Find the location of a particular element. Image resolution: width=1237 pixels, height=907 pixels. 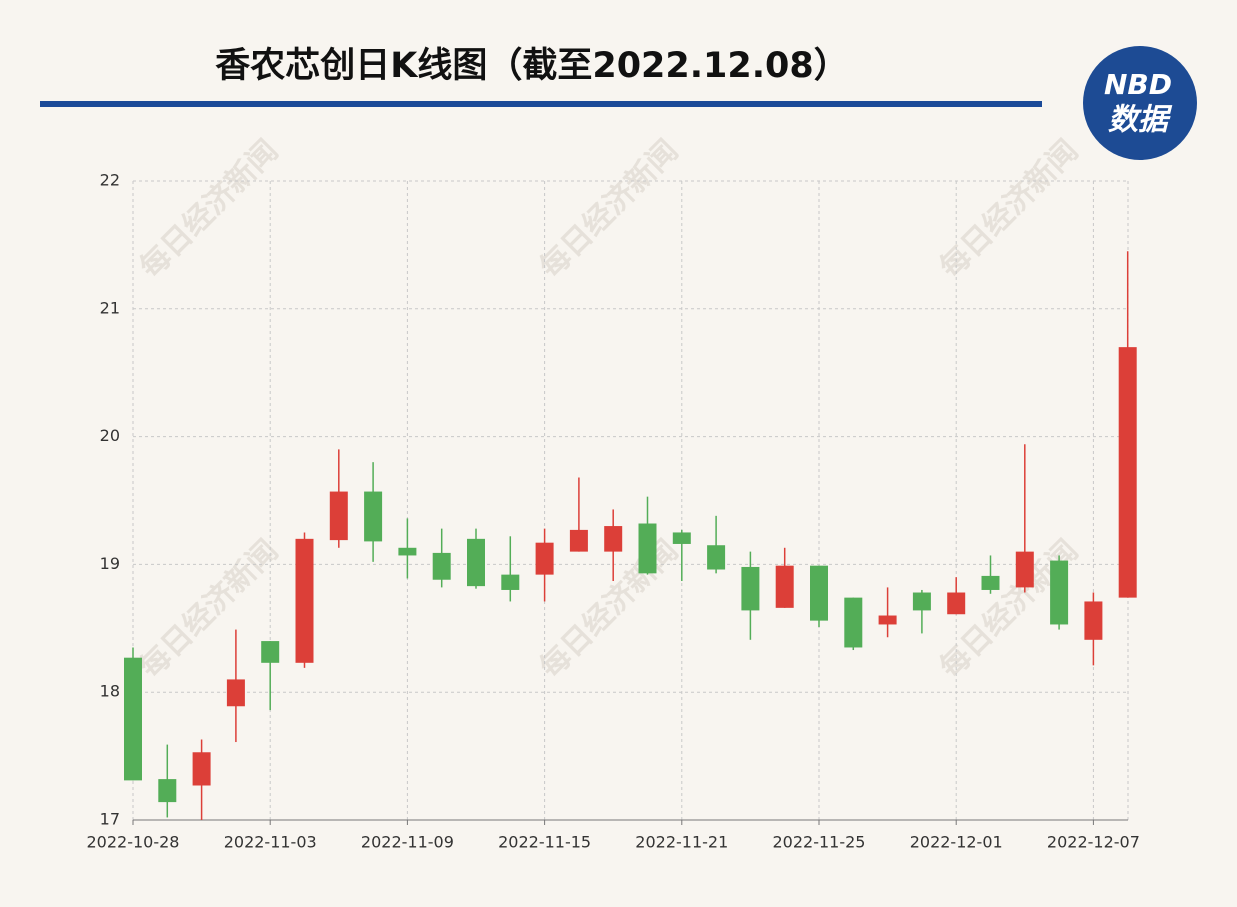

x-tick-label: 2022-11-21 is located at coordinates (681, 842).